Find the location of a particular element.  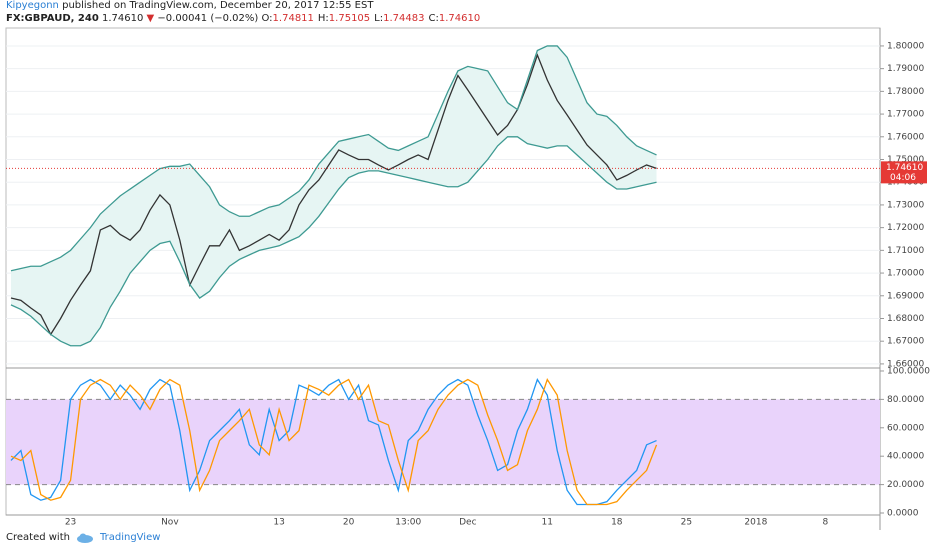

last: 1.74610 is located at coordinates (122, 18).